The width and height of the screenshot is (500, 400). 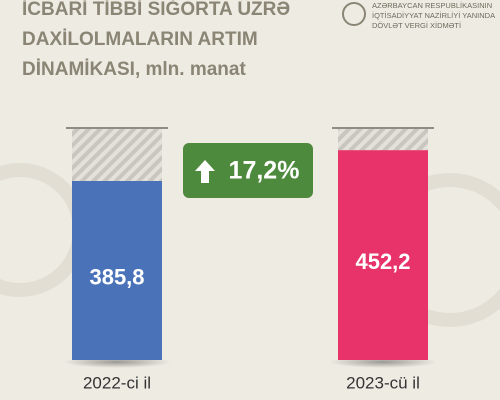 I want to click on title-line: DİNAMİKASI, mln. manat, so click(x=134, y=69).